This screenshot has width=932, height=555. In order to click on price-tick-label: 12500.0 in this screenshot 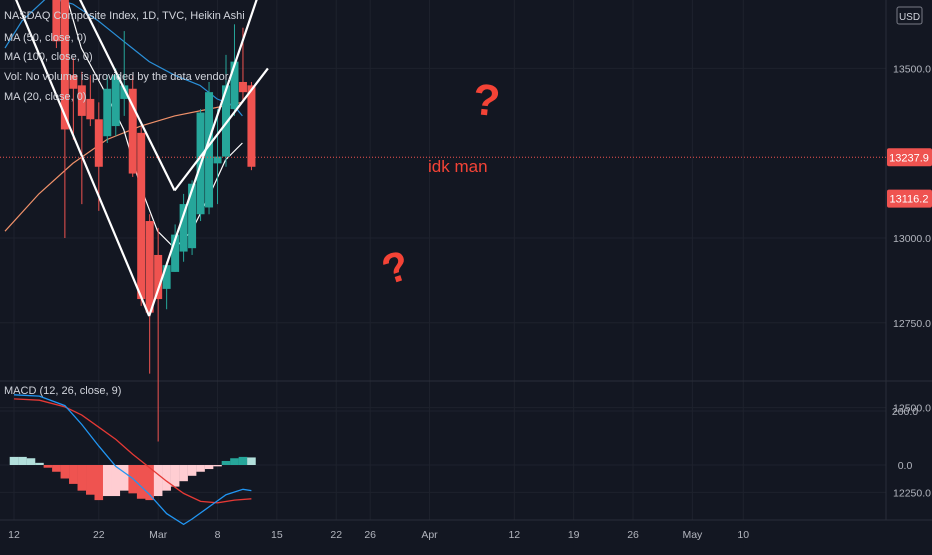, I will do `click(912, 409)`.